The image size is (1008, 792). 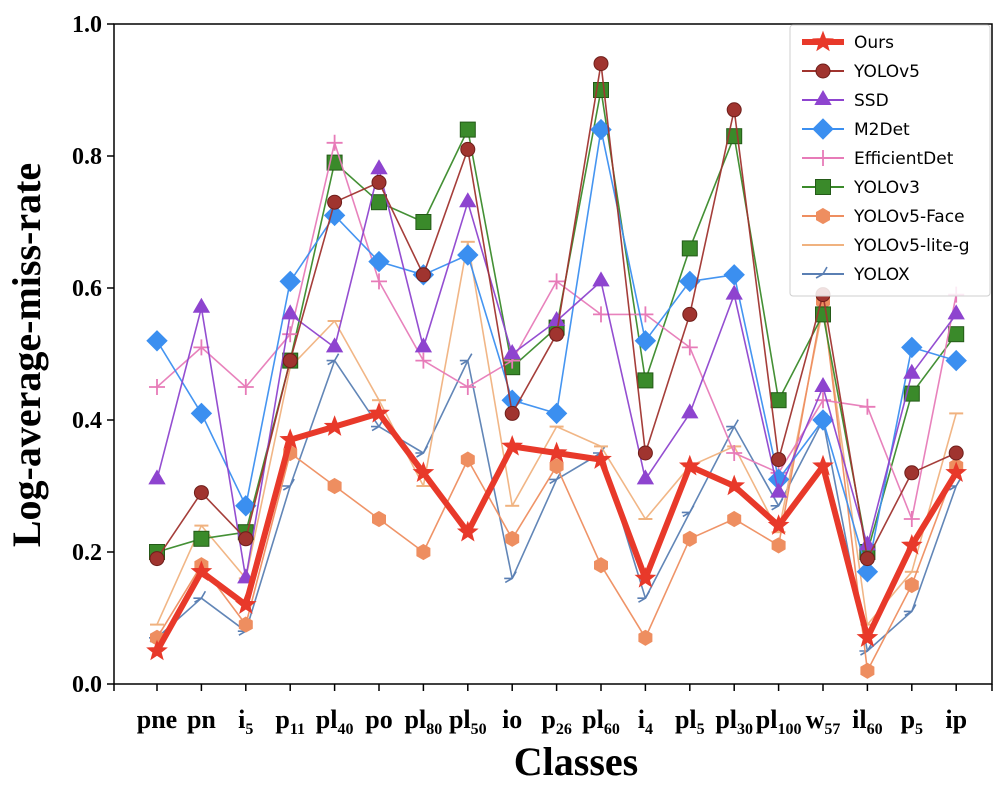 I want to click on legend-item-yolov5-face: YOLOv5-Face, so click(x=883, y=217).